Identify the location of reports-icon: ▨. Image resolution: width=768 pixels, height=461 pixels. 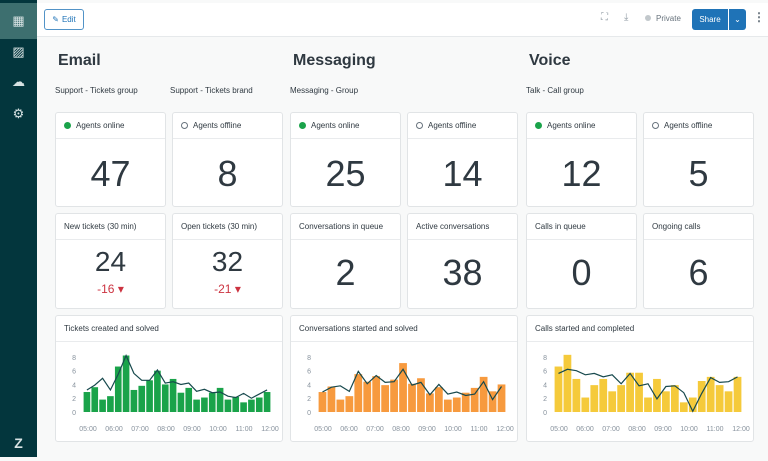
(18, 51).